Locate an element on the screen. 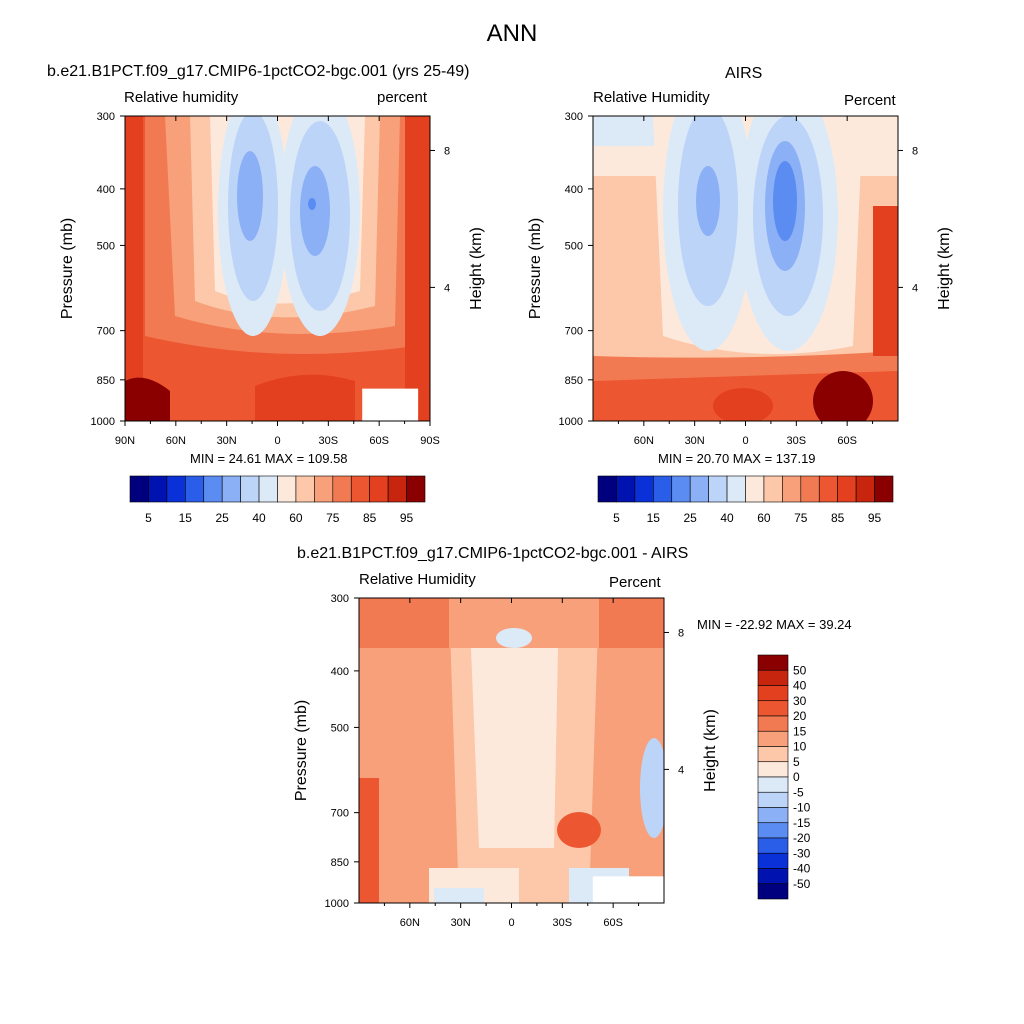  panel3-field is located at coordinates (511, 750).